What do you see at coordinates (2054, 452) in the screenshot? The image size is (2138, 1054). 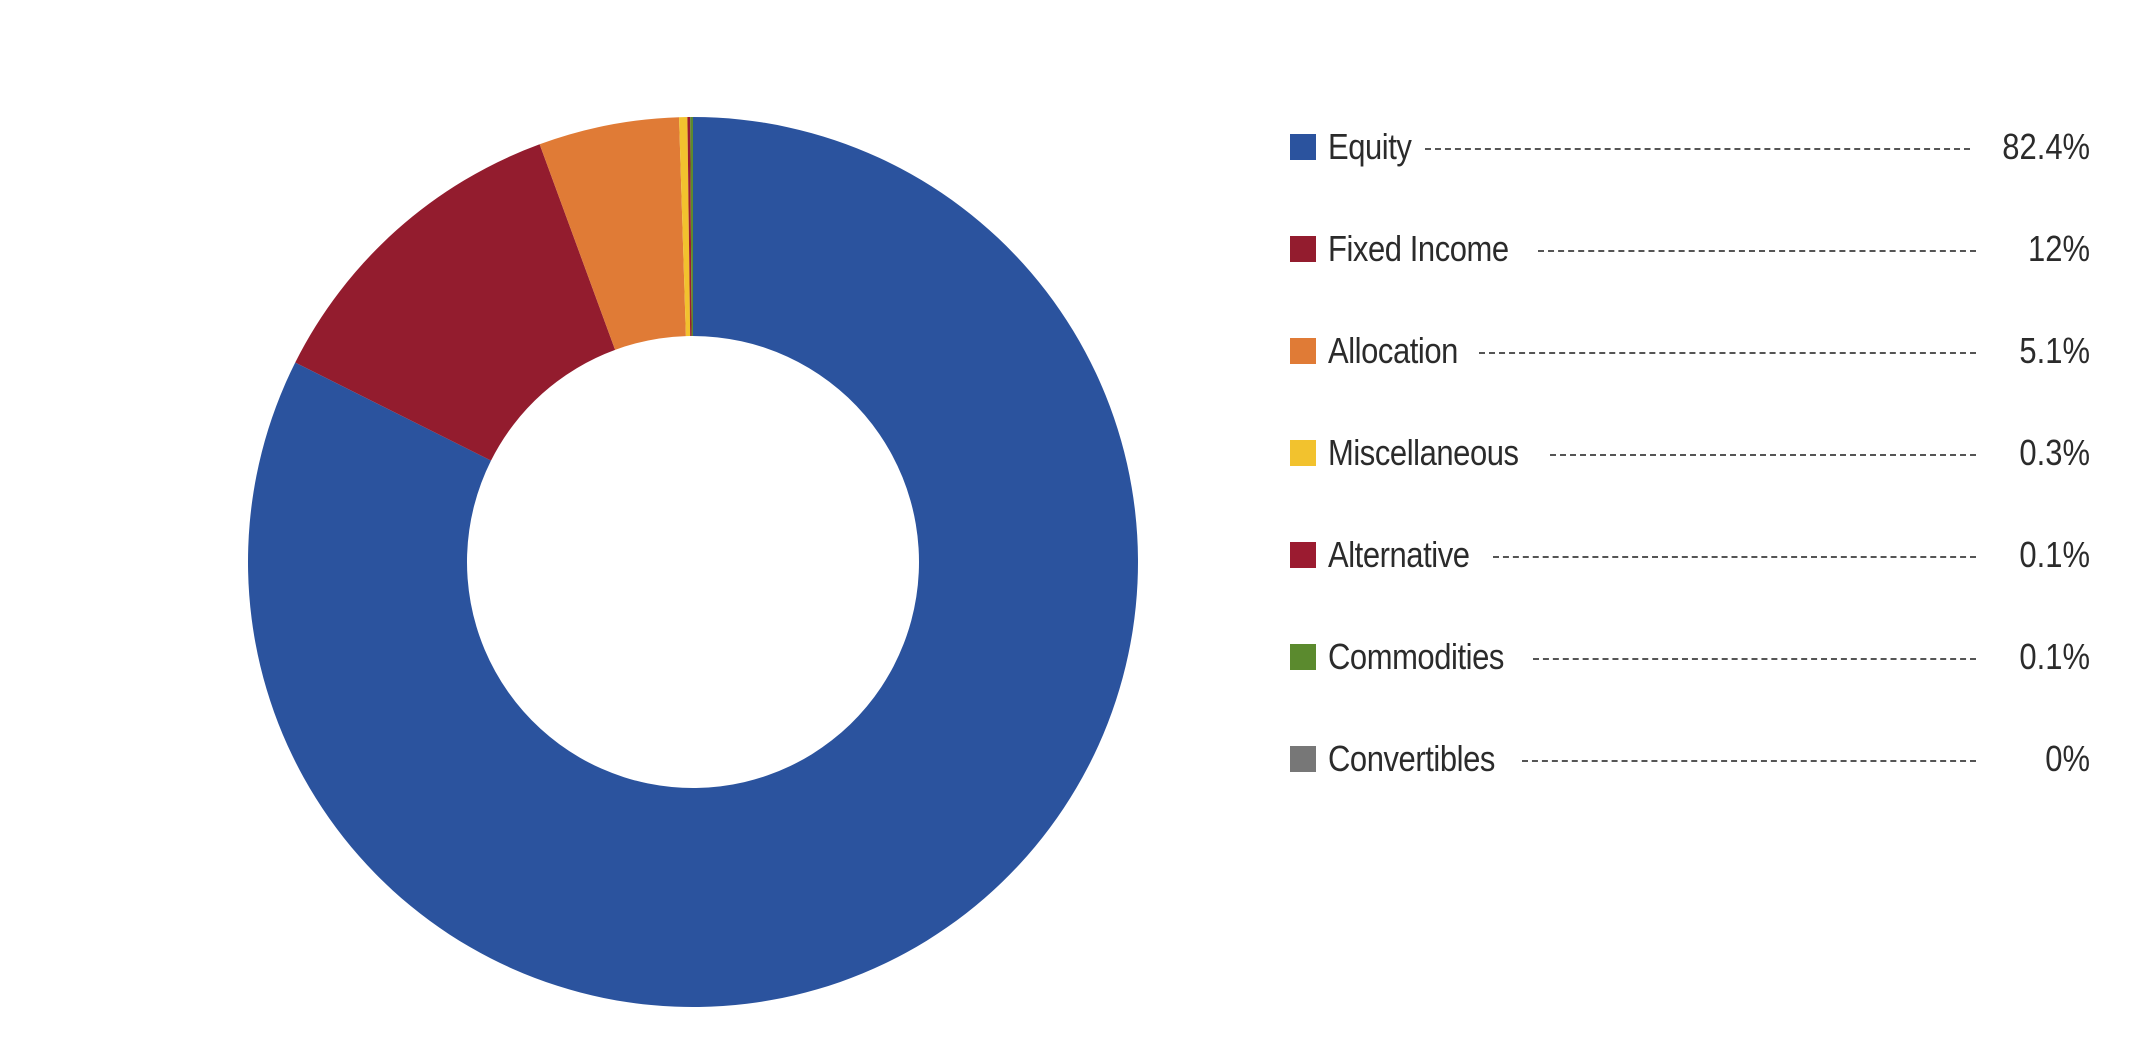 I see `legend-value-miscellaneous: 0.3%` at bounding box center [2054, 452].